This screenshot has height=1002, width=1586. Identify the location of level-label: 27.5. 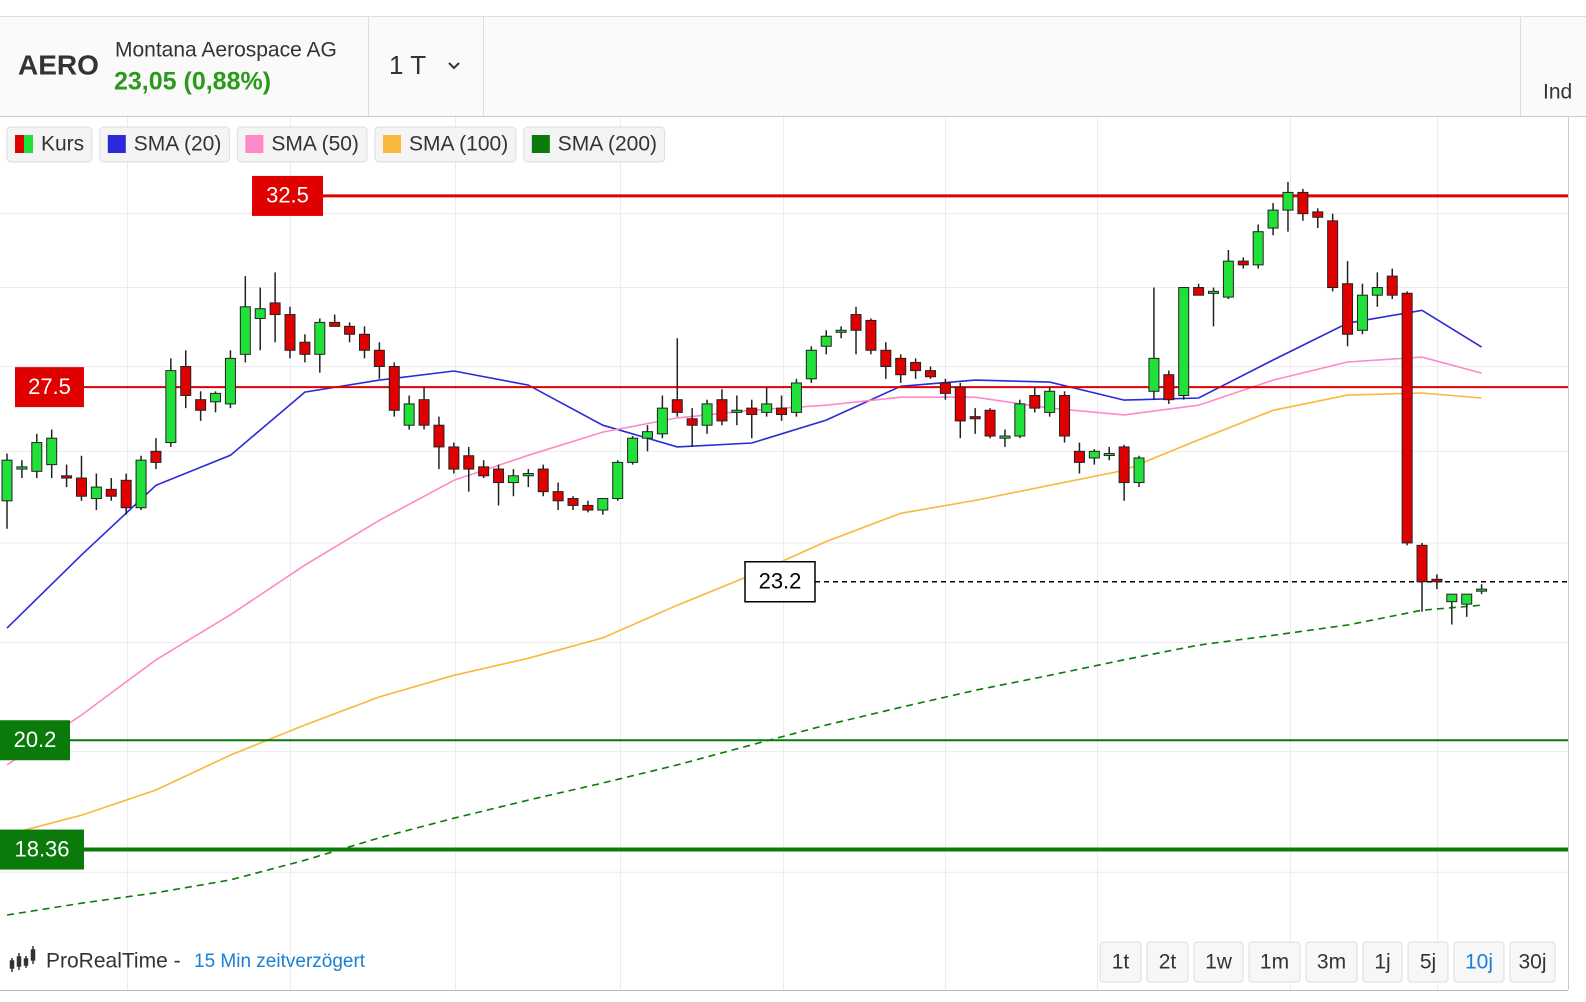
(49, 386).